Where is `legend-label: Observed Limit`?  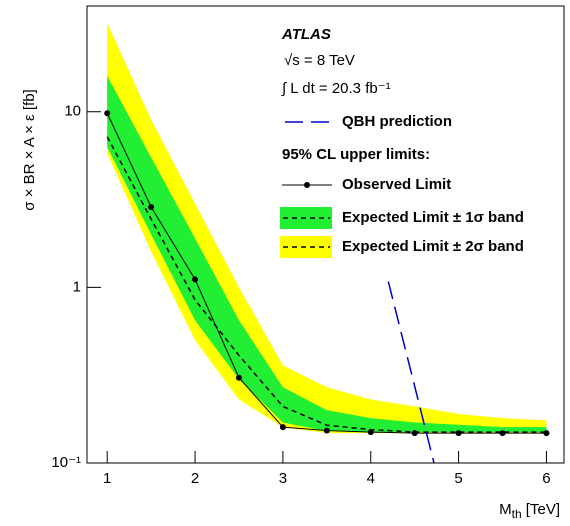 legend-label: Observed Limit is located at coordinates (396, 184).